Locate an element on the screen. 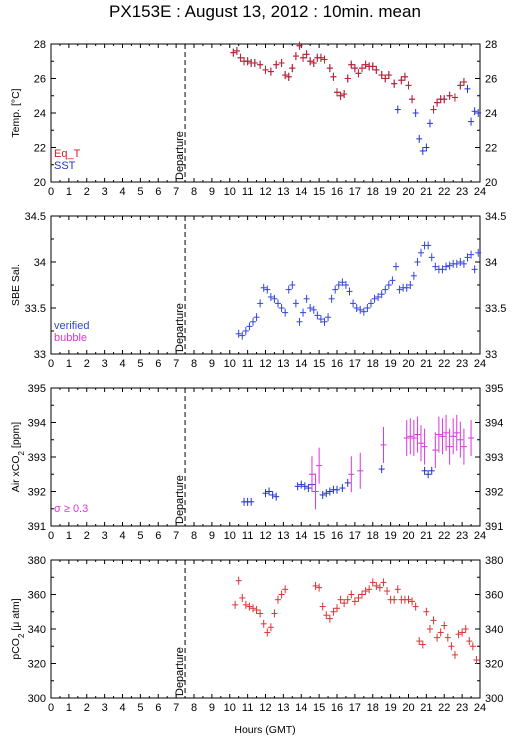 Image resolution: width=515 pixels, height=744 pixels. x-tick-label: 10 is located at coordinates (230, 364).